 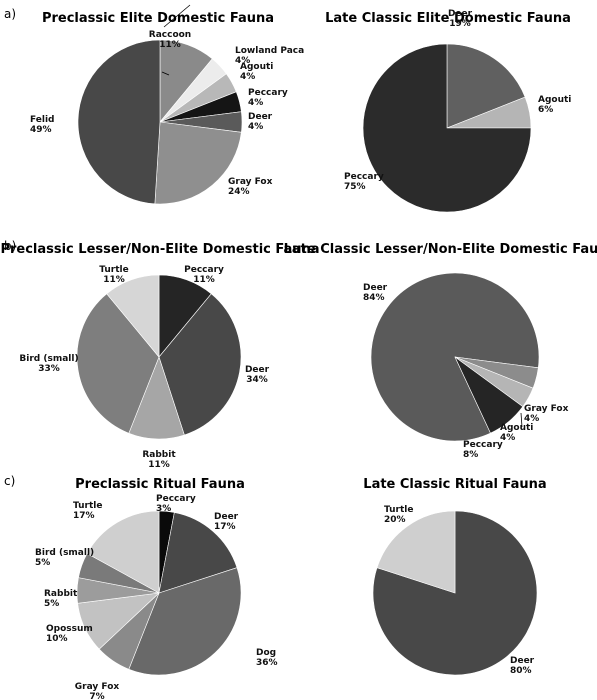 I want to click on pie-chart-2: Deer 19% Agouti 6% Peccary 75%, so click(x=457, y=111).